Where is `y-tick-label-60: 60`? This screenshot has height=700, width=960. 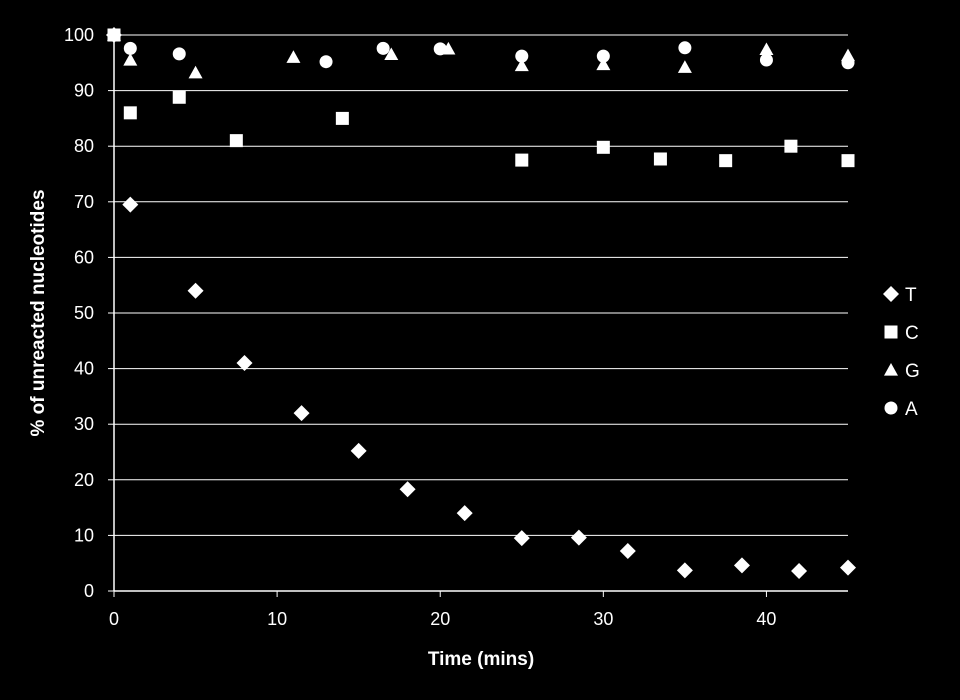
y-tick-label-60: 60 is located at coordinates (84, 257).